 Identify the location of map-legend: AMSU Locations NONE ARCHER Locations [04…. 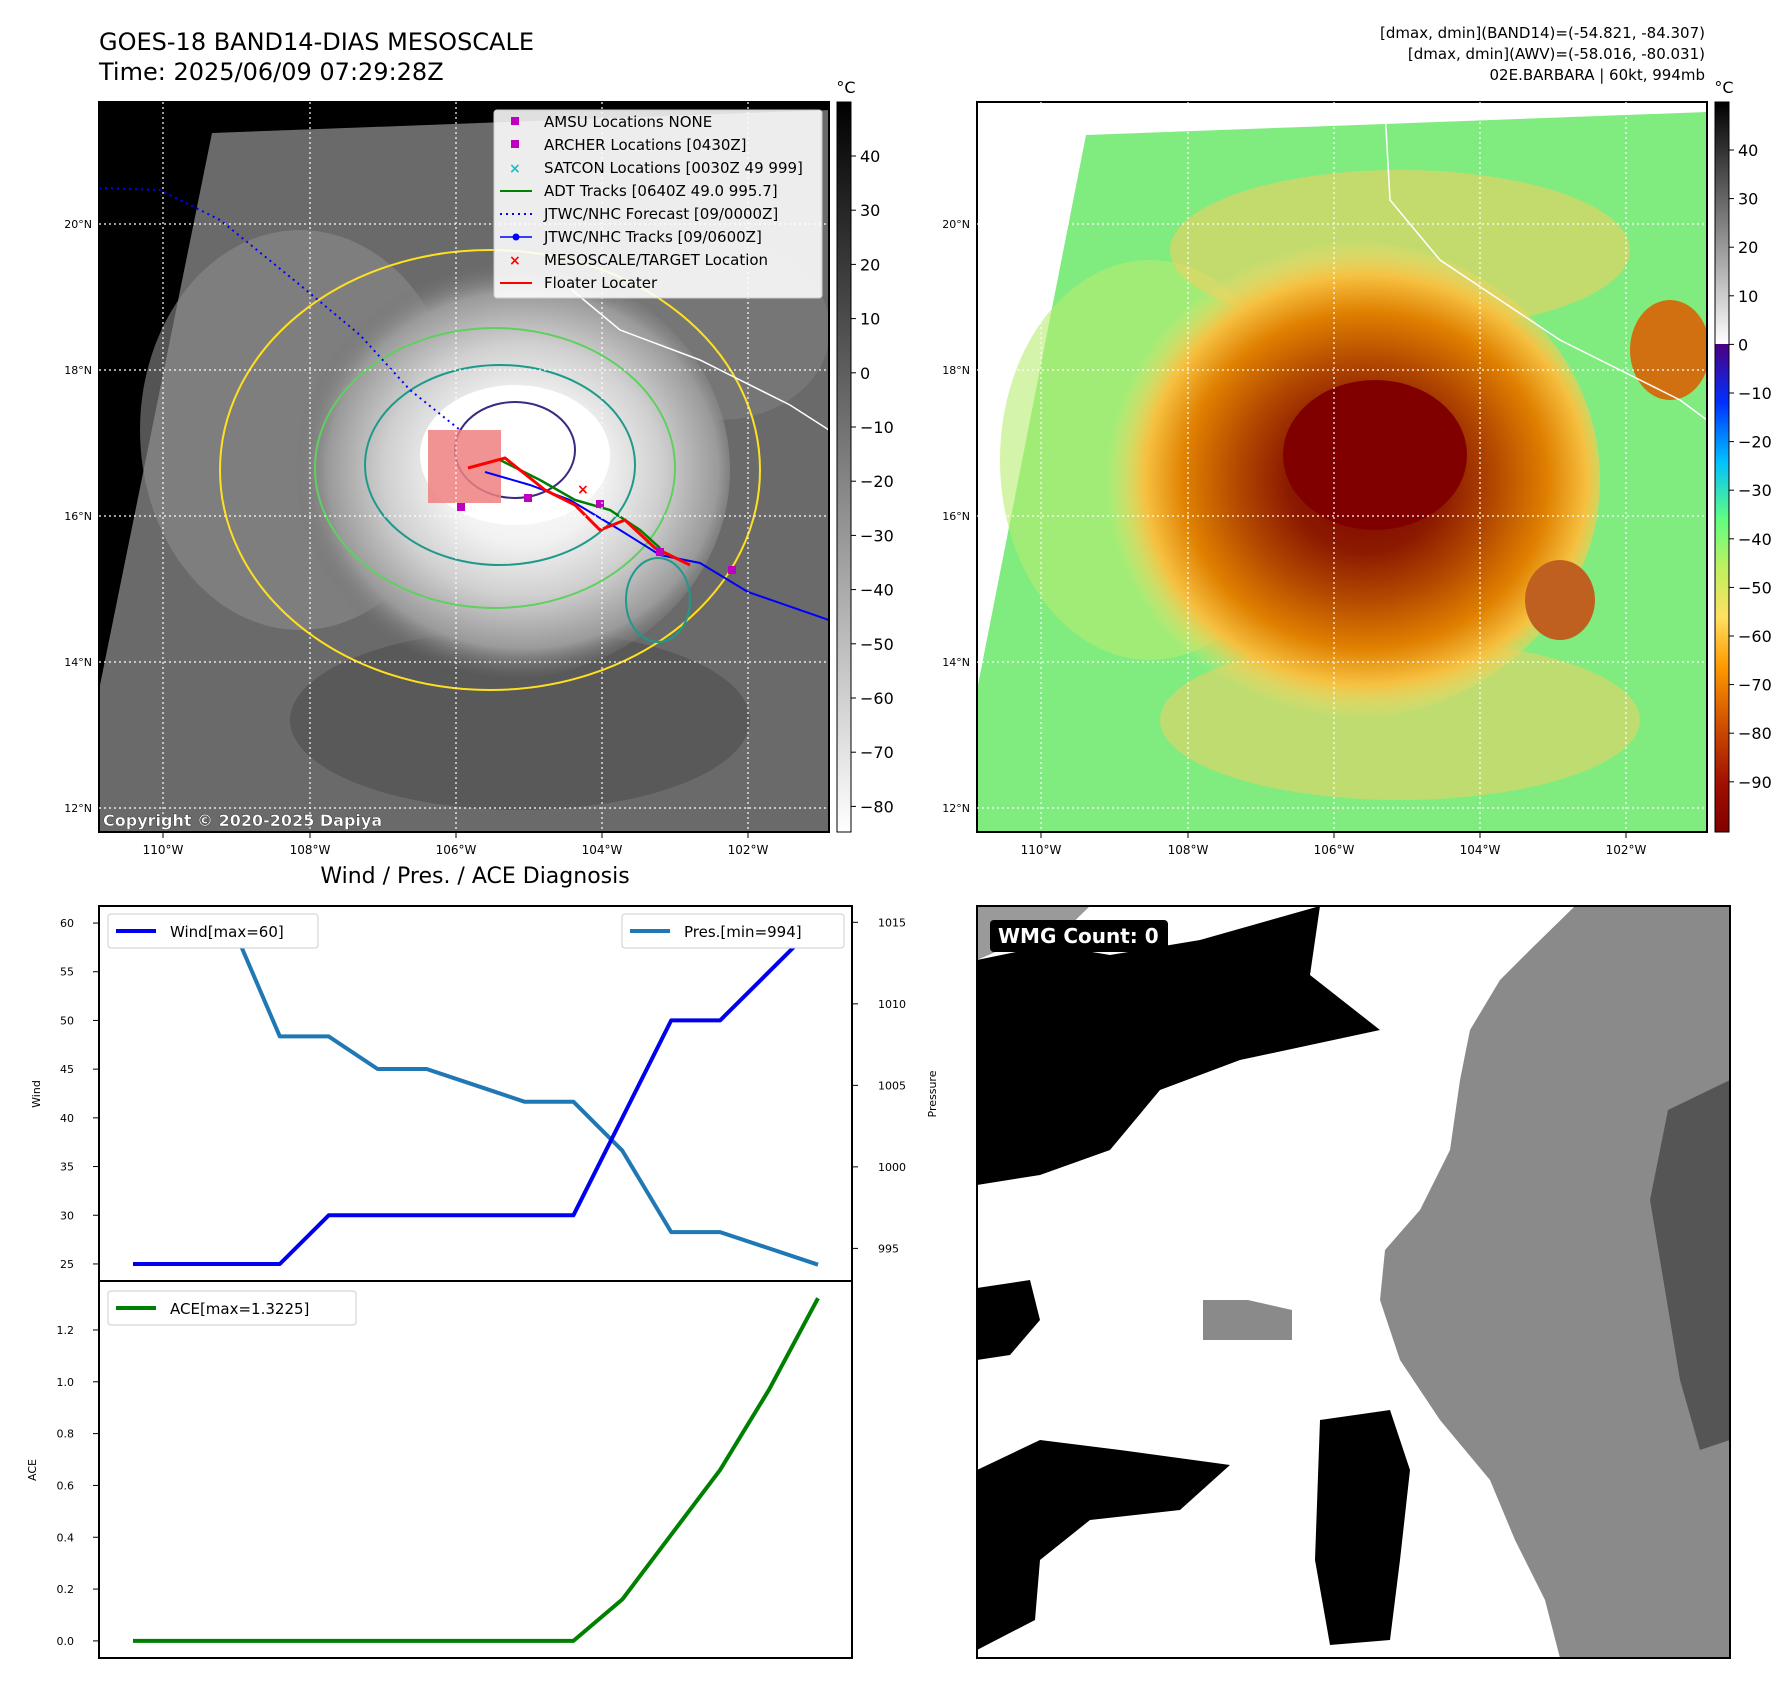
(658, 204).